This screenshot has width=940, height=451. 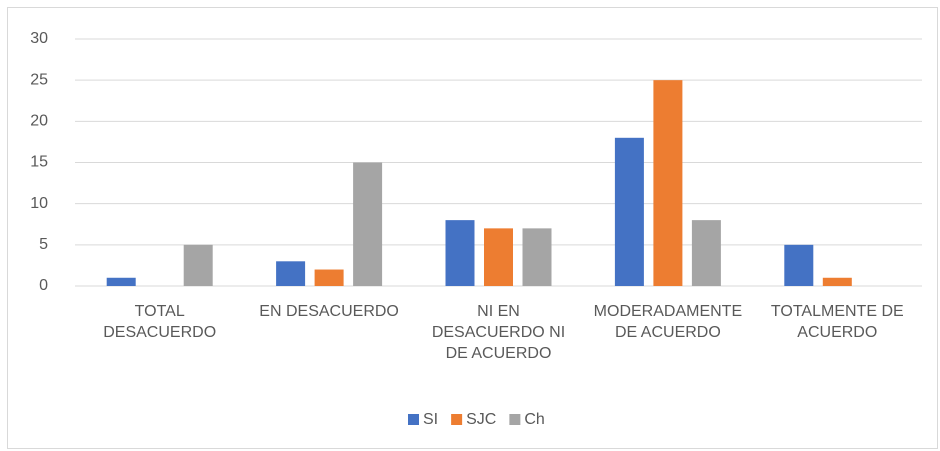 I want to click on legend-label: SJC, so click(x=481, y=419).